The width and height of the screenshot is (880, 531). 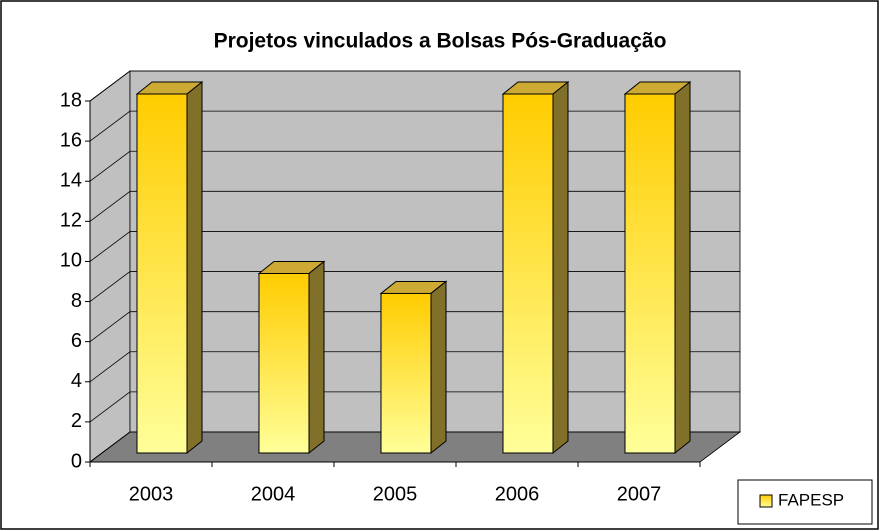 I want to click on legend-label: FAPESP, so click(x=811, y=499).